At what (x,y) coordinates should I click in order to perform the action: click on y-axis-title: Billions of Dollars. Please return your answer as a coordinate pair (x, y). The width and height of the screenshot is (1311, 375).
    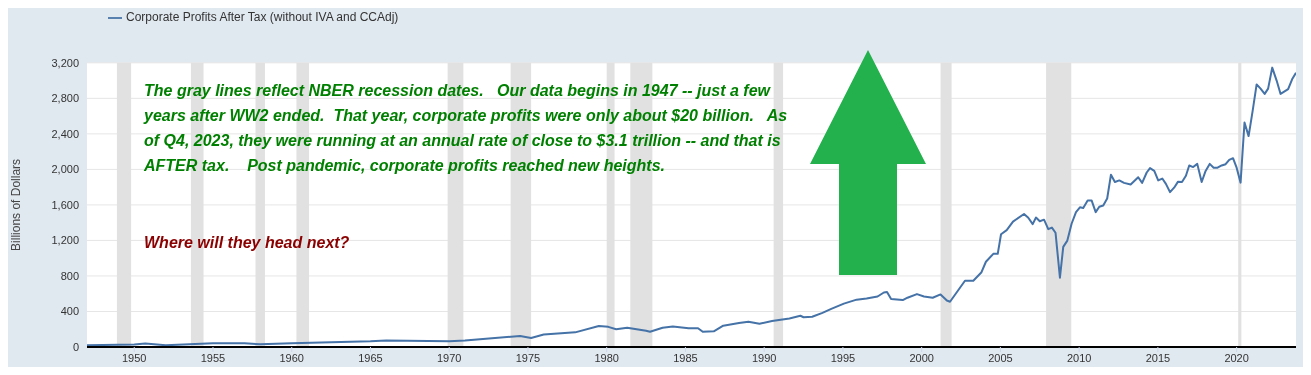
    Looking at the image, I should click on (16, 204).